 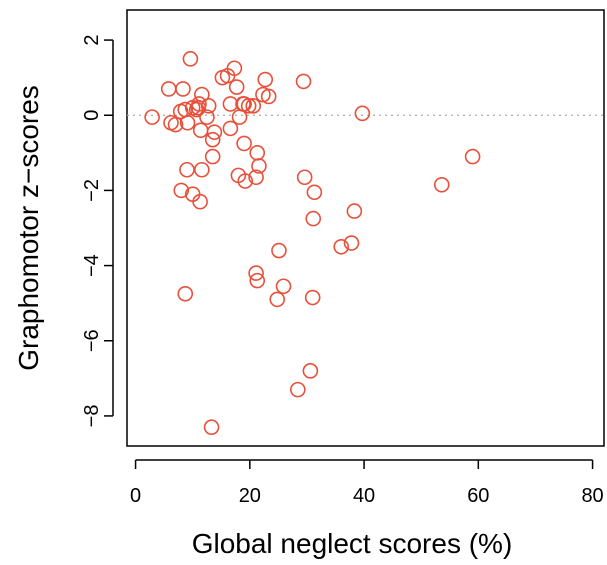 What do you see at coordinates (135, 496) in the screenshot?
I see `x-tick-label: 0` at bounding box center [135, 496].